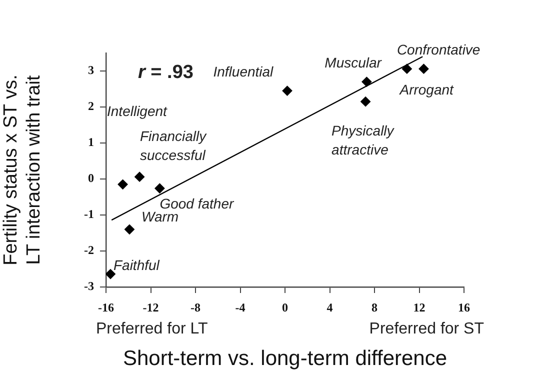  I want to click on y-tick-label: 0, so click(91, 178).